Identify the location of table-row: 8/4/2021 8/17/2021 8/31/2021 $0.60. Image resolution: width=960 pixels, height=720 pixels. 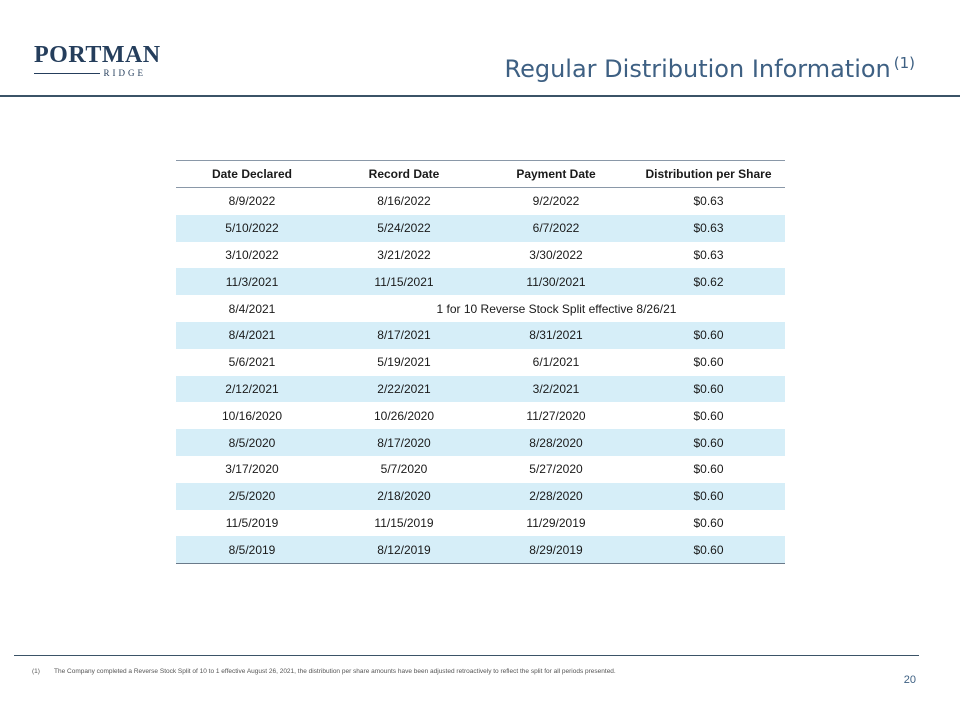
(480, 335).